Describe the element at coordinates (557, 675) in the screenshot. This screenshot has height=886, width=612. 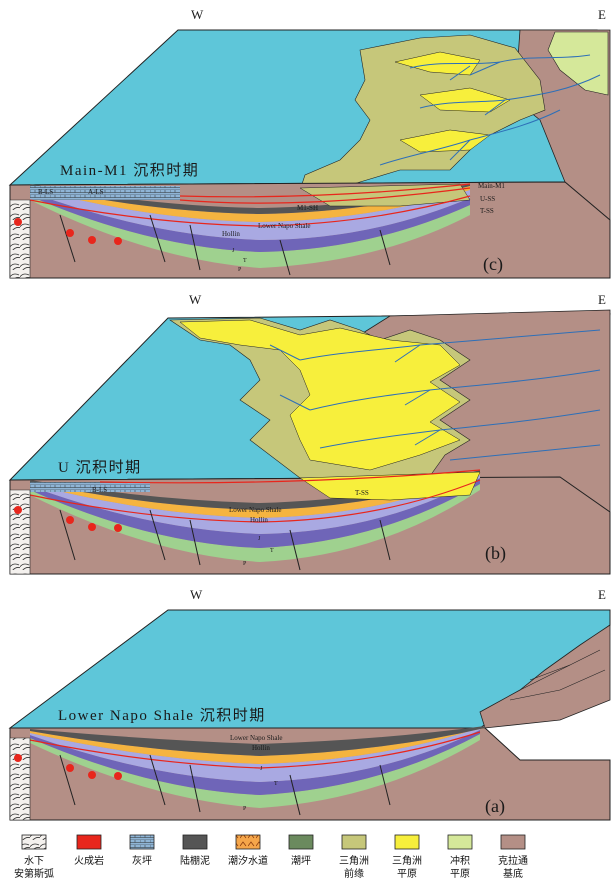
I see `basement-relief-a` at that location.